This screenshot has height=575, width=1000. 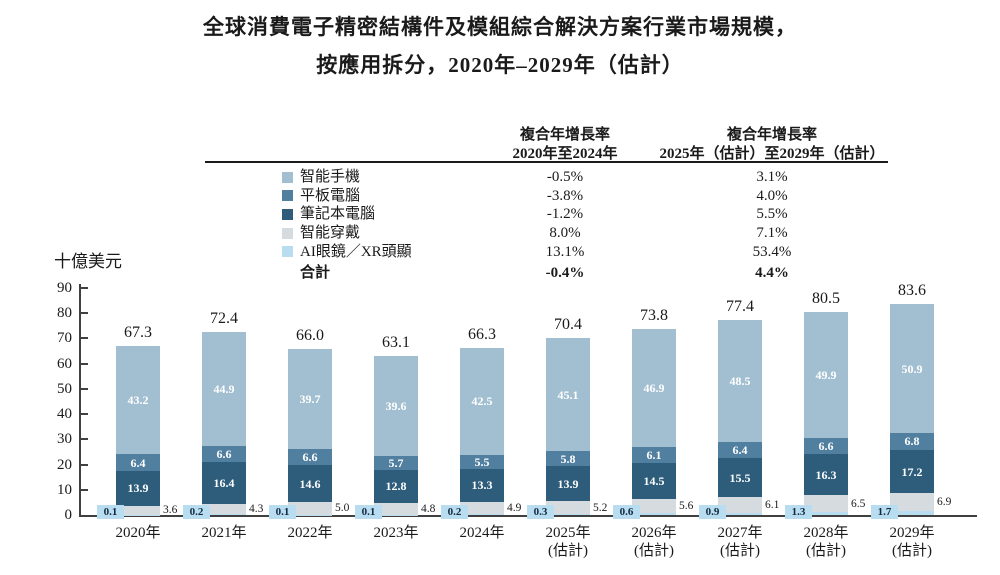 What do you see at coordinates (826, 542) in the screenshot?
I see `x-axis-label: 2028年 (估計)` at bounding box center [826, 542].